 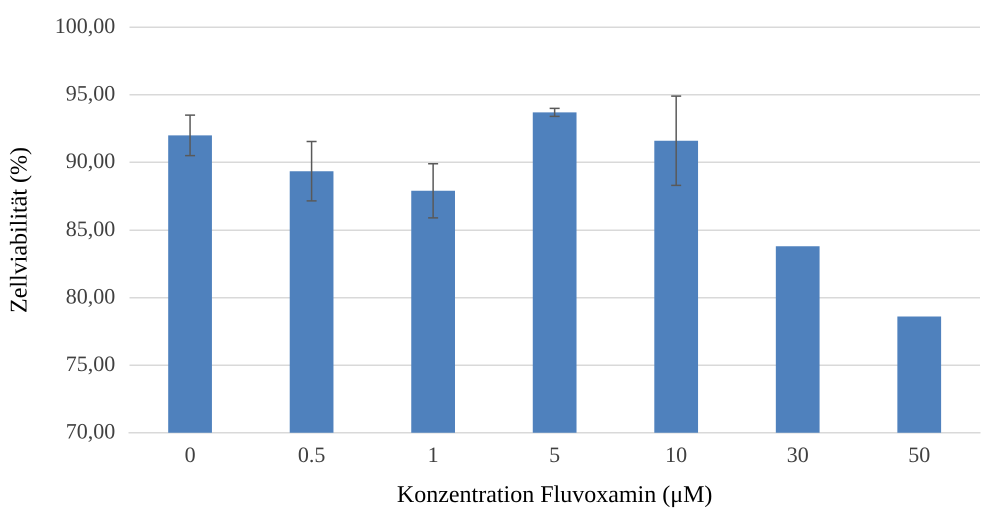 What do you see at coordinates (433, 454) in the screenshot?
I see `x-tick-label: 1` at bounding box center [433, 454].